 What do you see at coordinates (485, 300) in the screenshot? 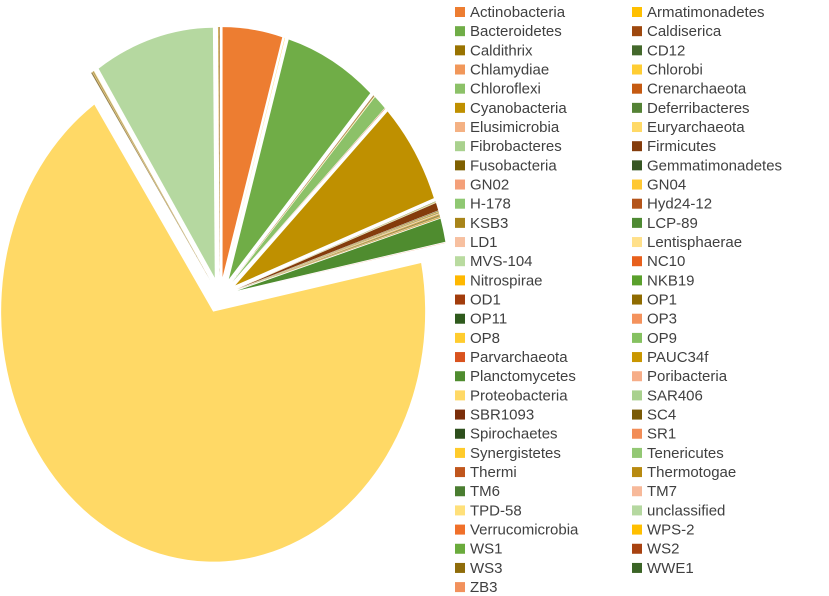
I see `legend-label: OD1` at bounding box center [485, 300].